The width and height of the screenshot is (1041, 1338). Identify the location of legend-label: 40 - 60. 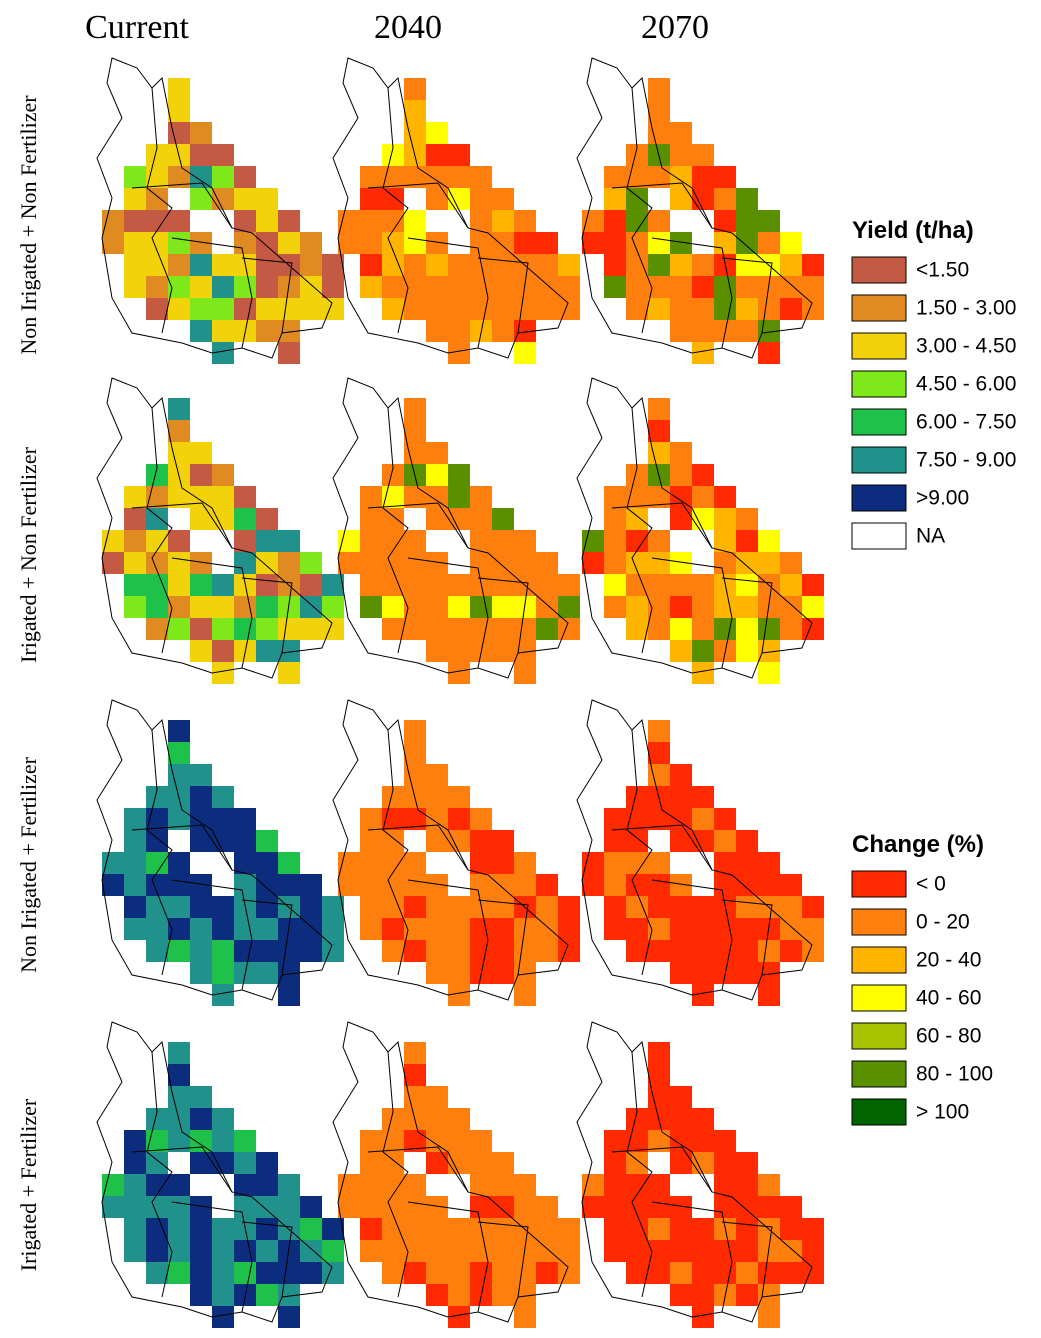
(948, 998).